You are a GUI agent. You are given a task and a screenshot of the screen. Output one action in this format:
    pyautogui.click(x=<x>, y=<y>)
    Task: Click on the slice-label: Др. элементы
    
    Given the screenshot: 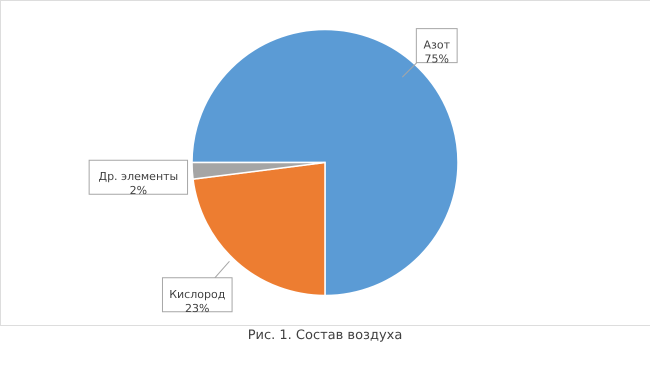 What is the action you would take?
    pyautogui.click(x=138, y=177)
    